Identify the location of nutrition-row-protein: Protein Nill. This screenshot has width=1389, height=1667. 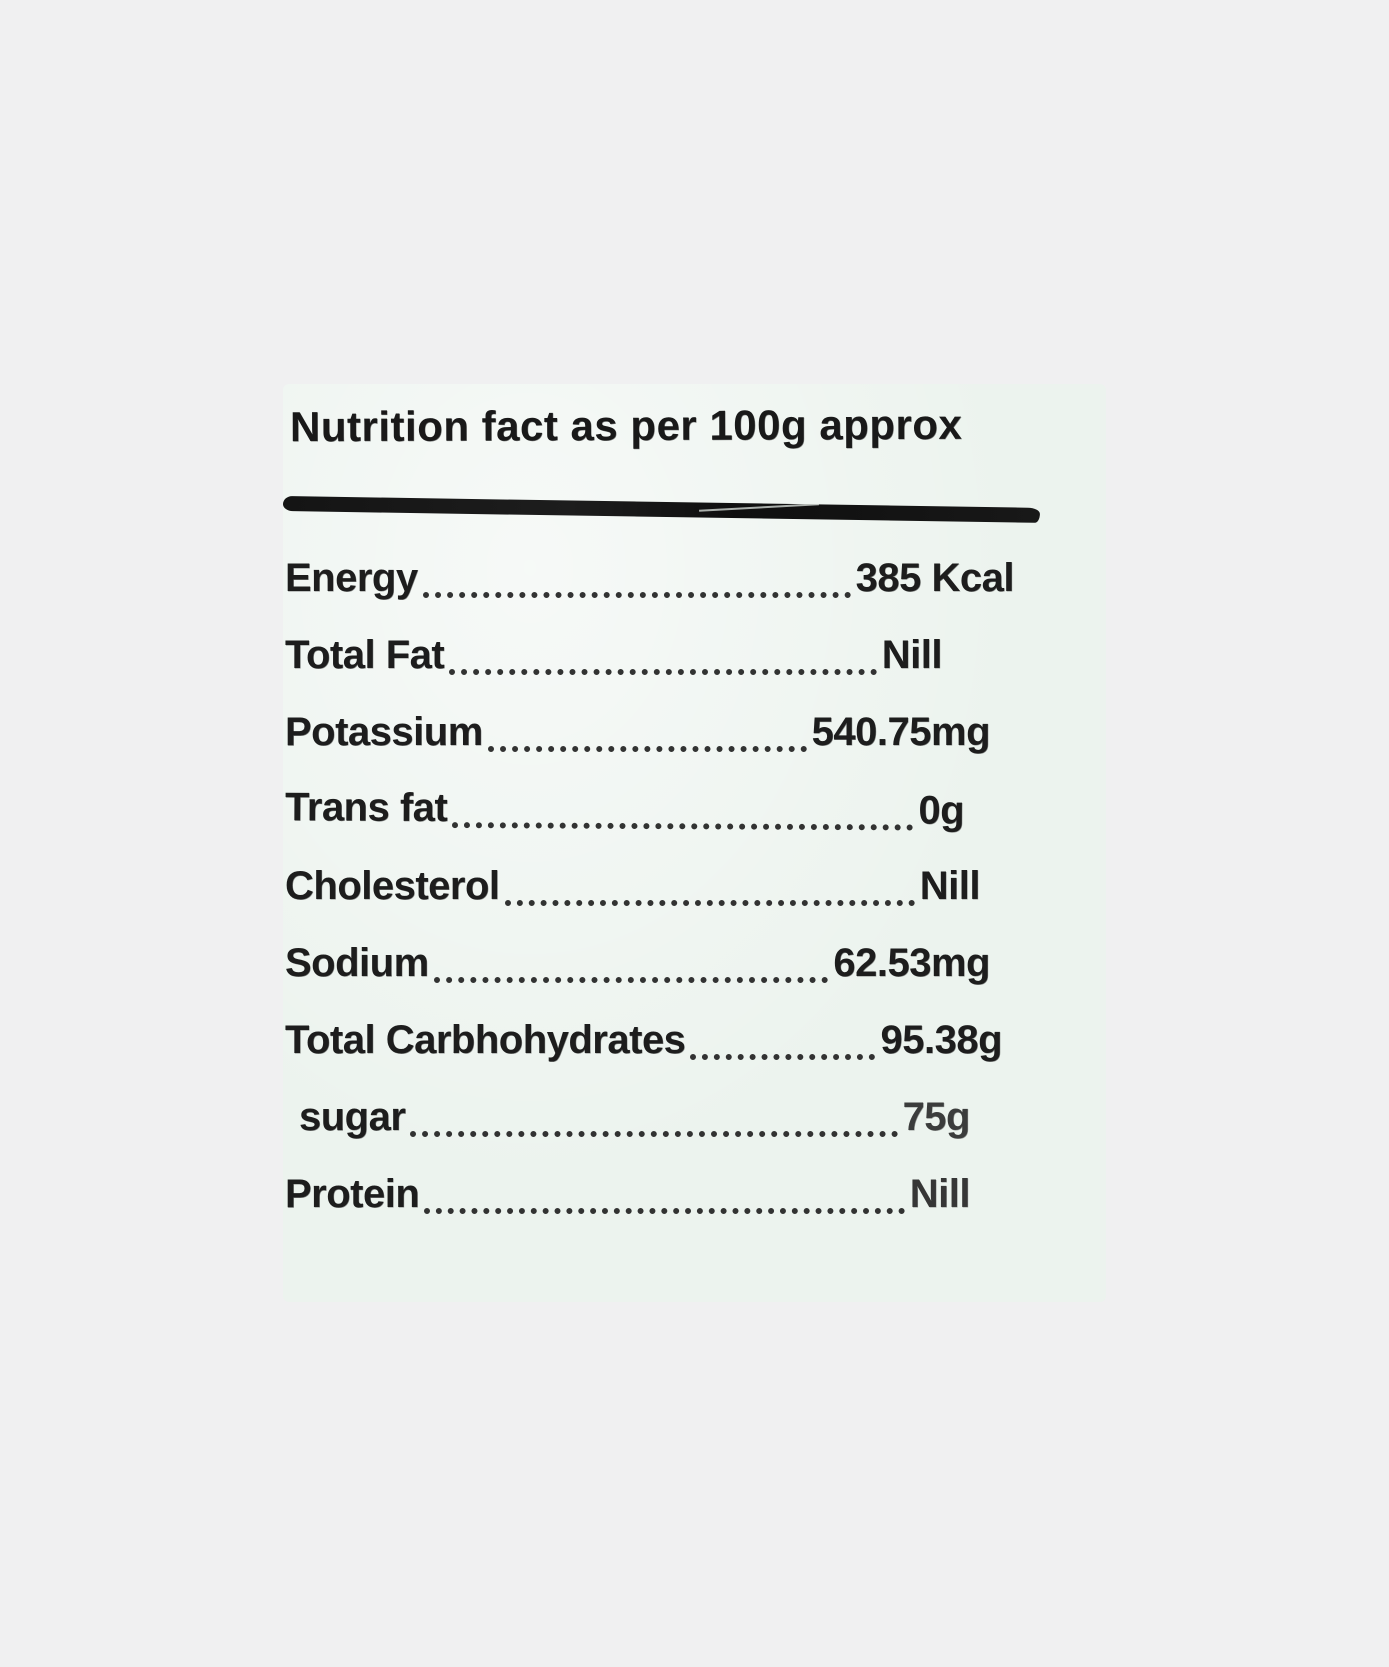
(628, 1210).